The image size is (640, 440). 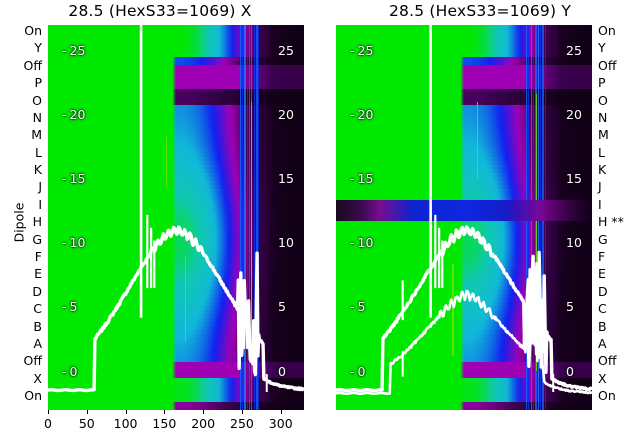 I want to click on category-axis-right: On Y Off P O N M L K J I H ** G F E D C B A Off X On, so click(x=617, y=216).